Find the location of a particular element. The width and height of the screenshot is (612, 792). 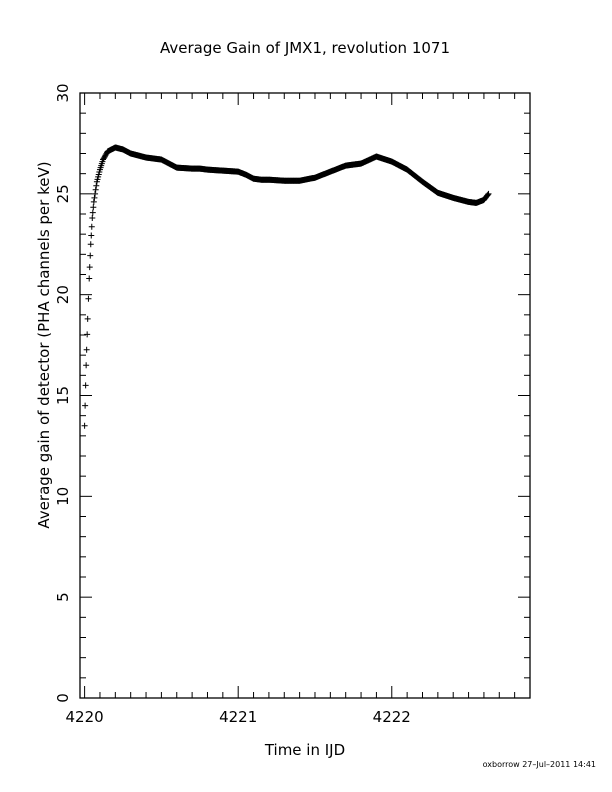

y-tick-label: 15 is located at coordinates (63, 395).